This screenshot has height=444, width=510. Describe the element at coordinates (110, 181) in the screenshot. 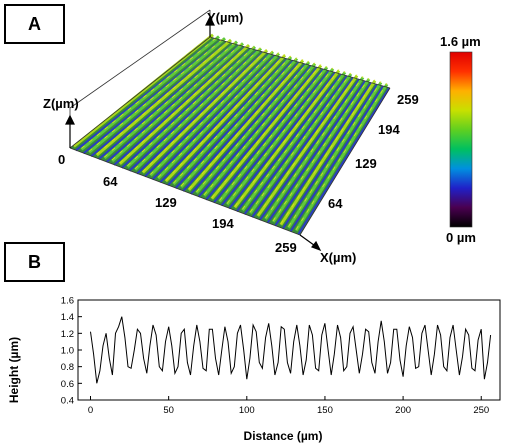

I see `x-tick-64: 64` at that location.